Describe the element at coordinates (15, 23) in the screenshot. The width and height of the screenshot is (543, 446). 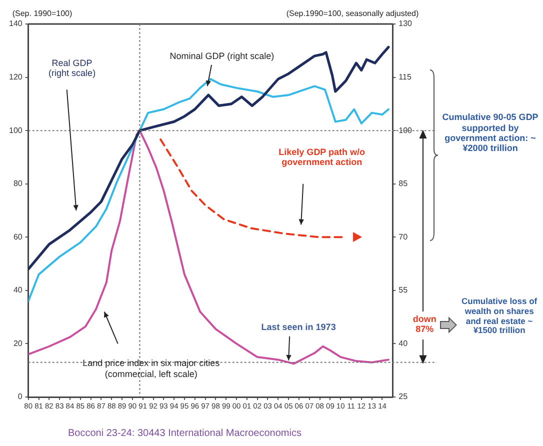
I see `y-tick-label: 140` at that location.